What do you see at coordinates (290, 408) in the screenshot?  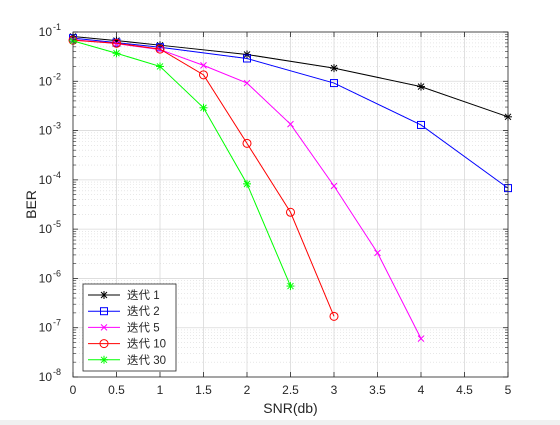 I see `x-axis-label: SNR(db)` at bounding box center [290, 408].